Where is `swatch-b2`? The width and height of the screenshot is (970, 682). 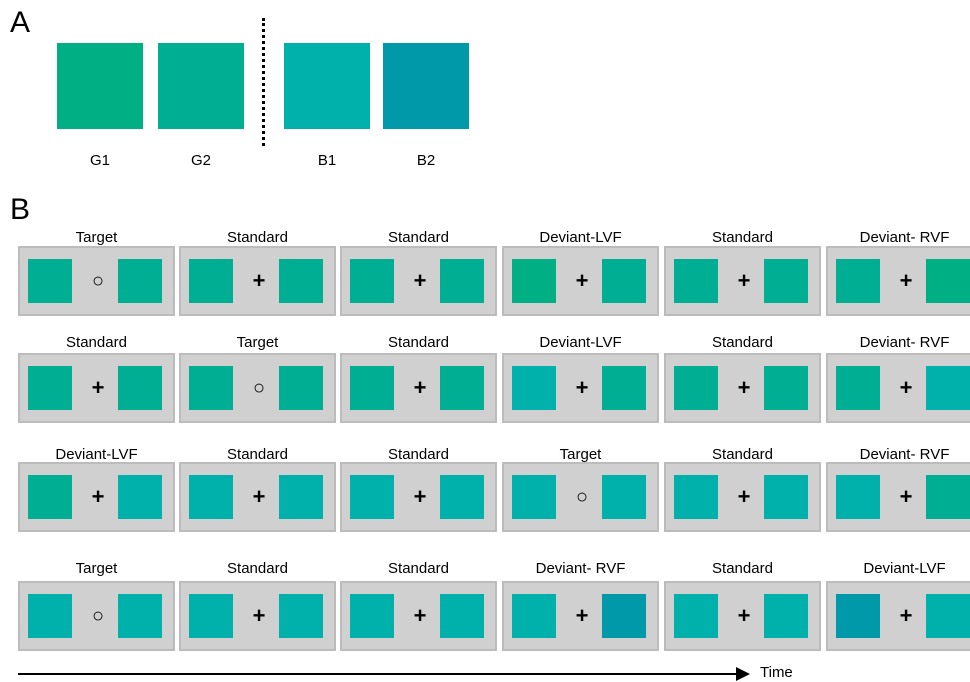
swatch-b2 is located at coordinates (426, 86).